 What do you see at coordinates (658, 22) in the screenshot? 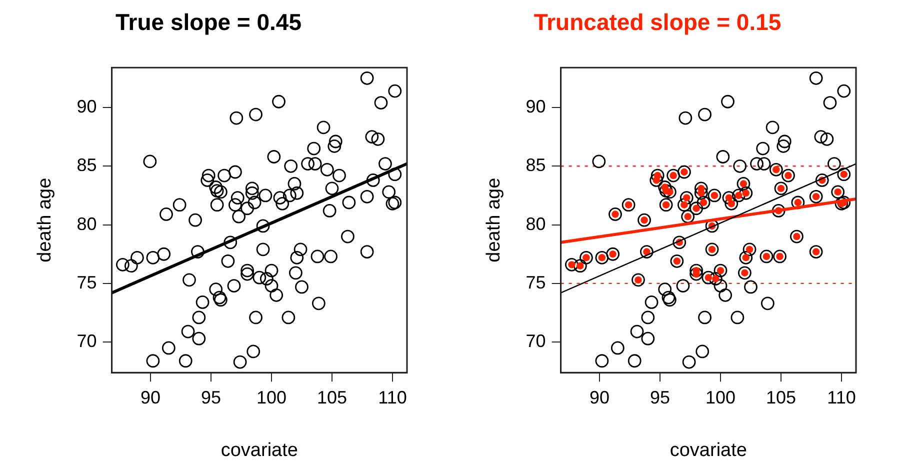
I see `chart-title: Truncated slope = 0.15` at bounding box center [658, 22].